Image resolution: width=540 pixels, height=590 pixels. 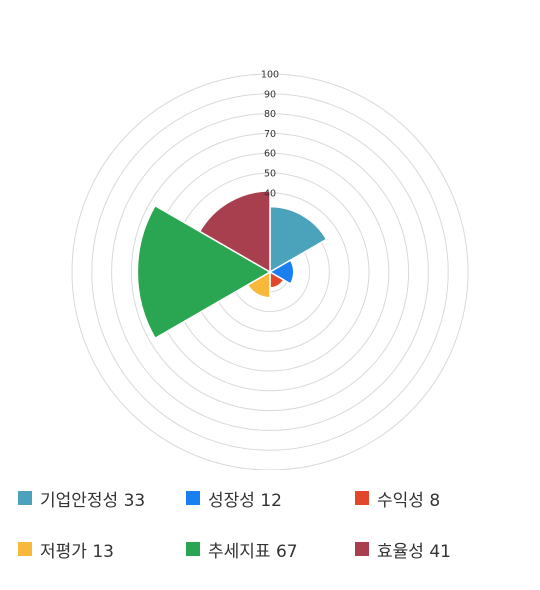 I want to click on tick-label: 70, so click(x=270, y=134).